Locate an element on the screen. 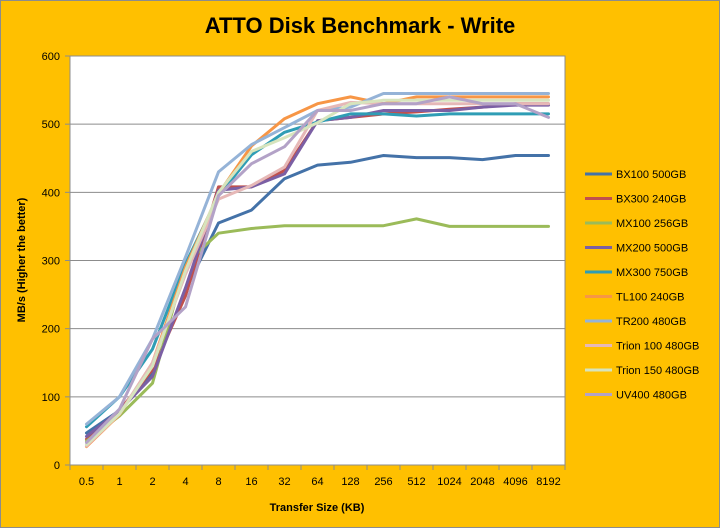 Image resolution: width=720 pixels, height=528 pixels. x-tick-label: 8192 is located at coordinates (548, 482).